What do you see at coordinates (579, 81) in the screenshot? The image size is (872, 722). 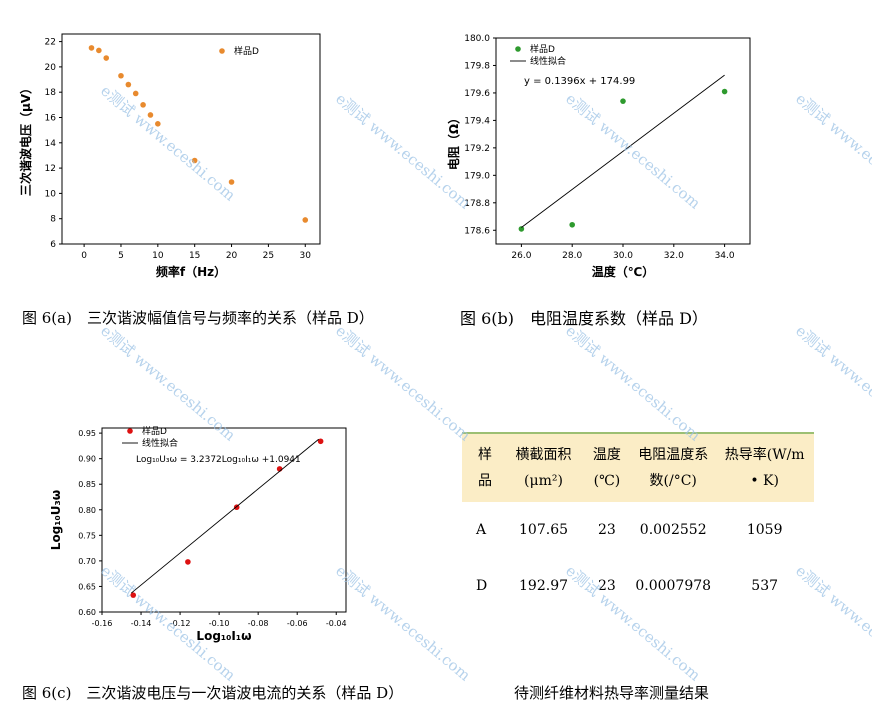 I see `fit-equation: y = 0.1396x + 174.99` at bounding box center [579, 81].